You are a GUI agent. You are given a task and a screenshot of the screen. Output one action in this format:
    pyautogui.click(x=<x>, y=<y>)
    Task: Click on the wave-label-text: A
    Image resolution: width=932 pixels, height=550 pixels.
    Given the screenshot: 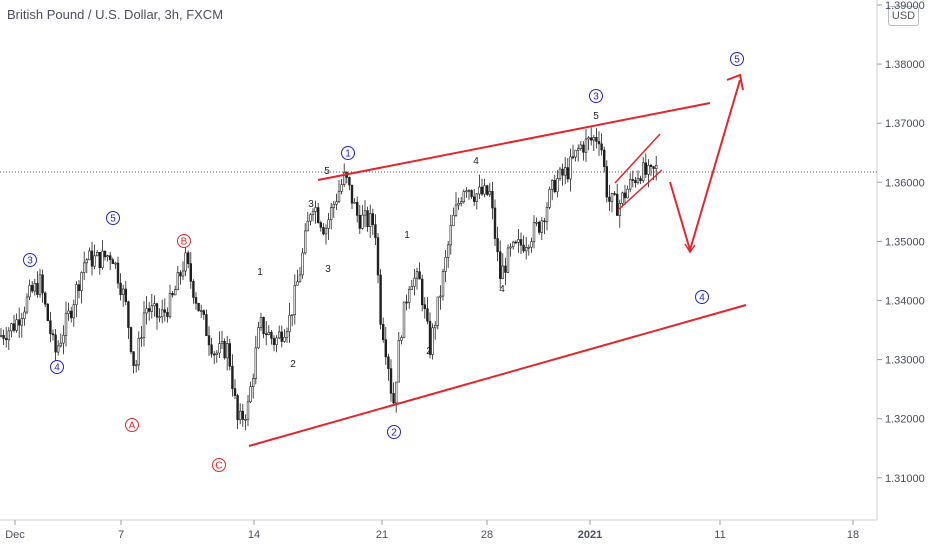 What is the action you would take?
    pyautogui.click(x=132, y=426)
    